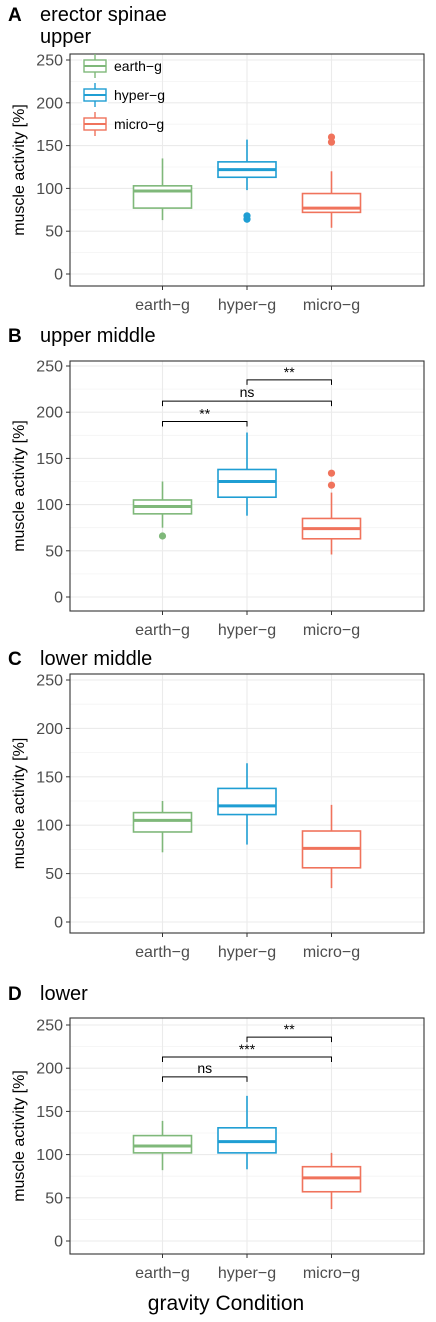 The height and width of the screenshot is (1322, 436). I want to click on legend-item-hyper-g: hyper−g, so click(123, 95).